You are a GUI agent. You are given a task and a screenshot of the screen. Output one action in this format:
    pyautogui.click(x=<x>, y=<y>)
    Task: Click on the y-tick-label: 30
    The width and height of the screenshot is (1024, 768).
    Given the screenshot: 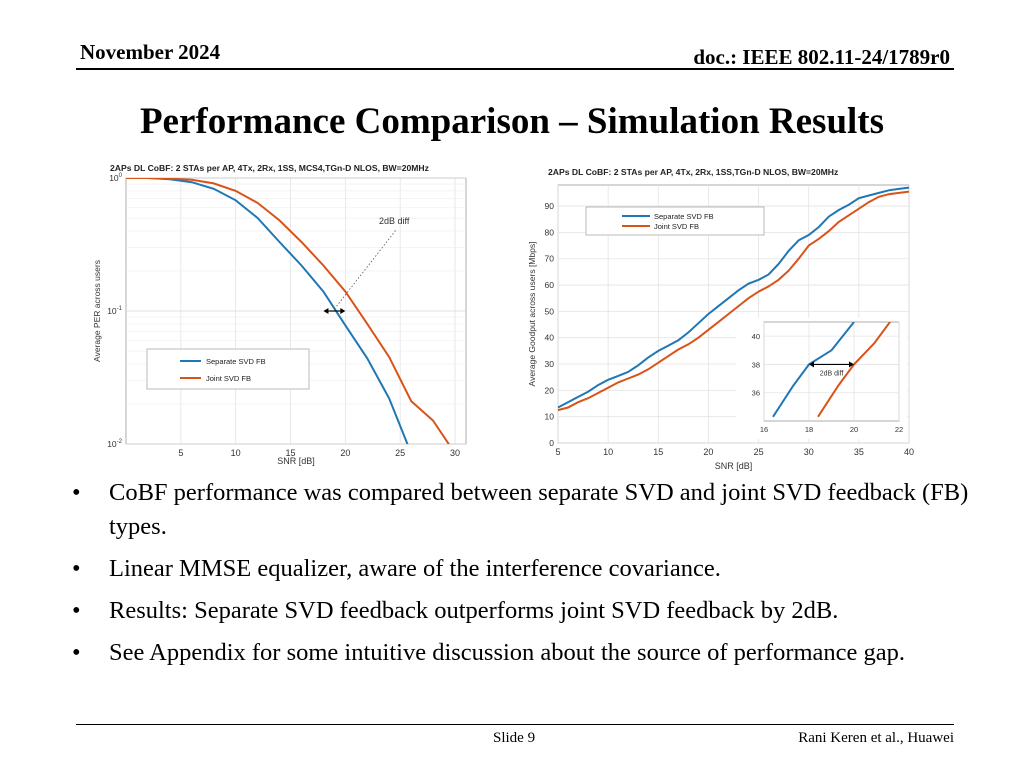 What is the action you would take?
    pyautogui.click(x=550, y=364)
    